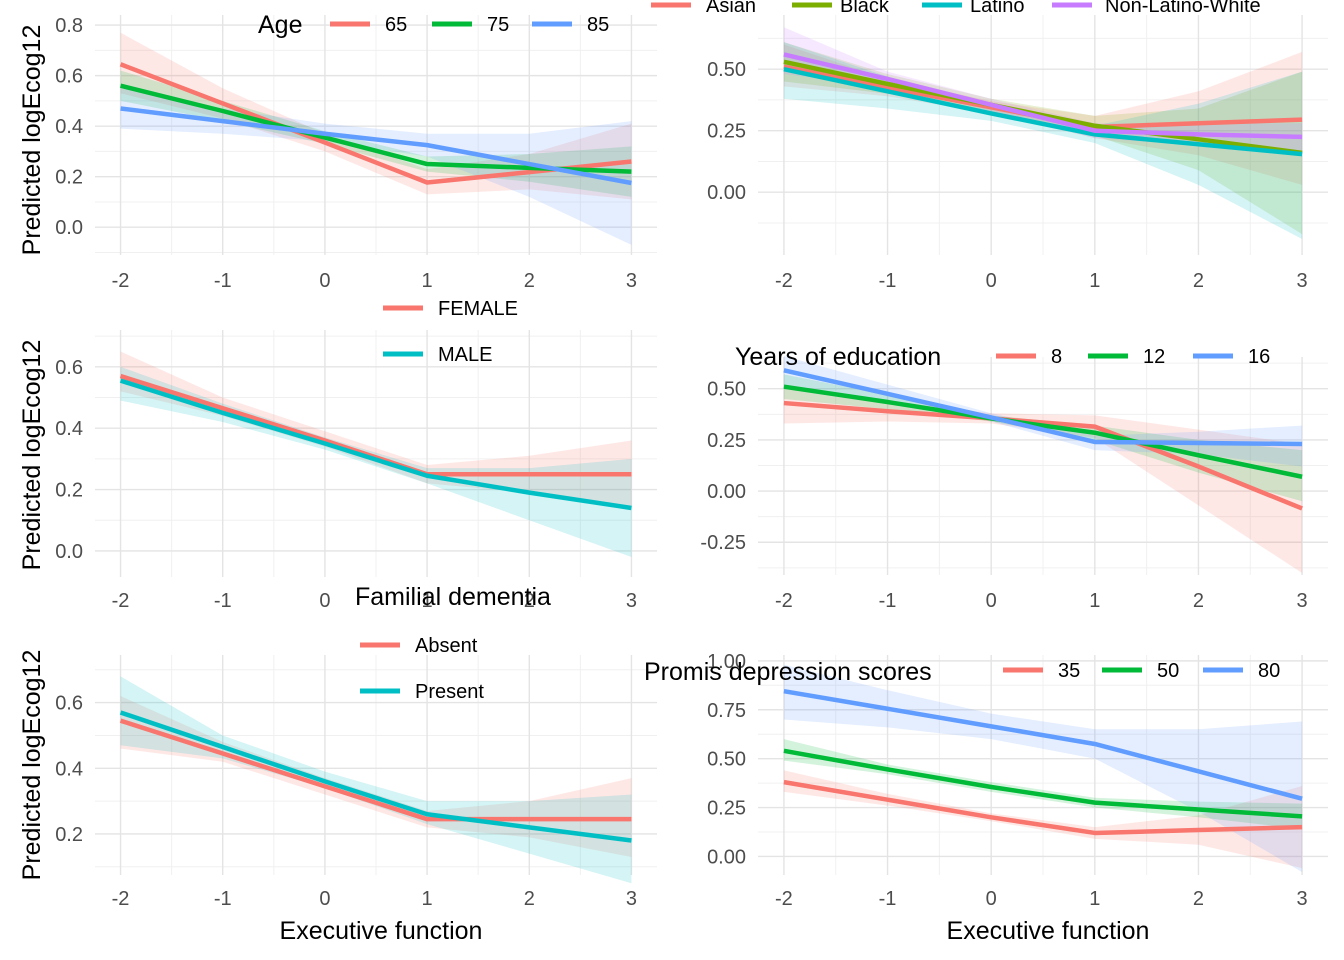 Image resolution: width=1344 pixels, height=960 pixels. I want to click on series-line-Latino, so click(1043, 111).